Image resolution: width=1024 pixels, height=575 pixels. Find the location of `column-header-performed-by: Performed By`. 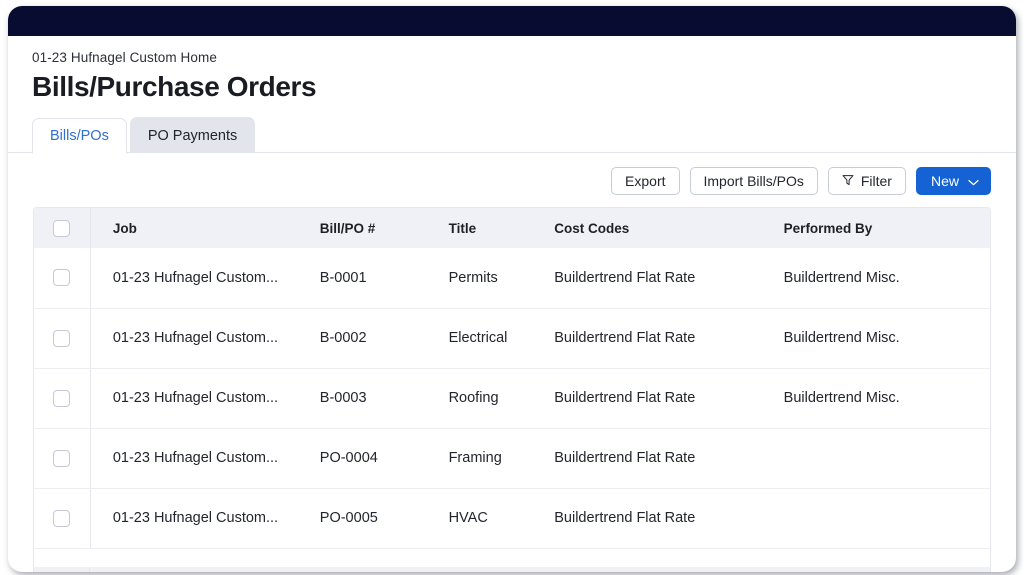

column-header-performed-by: Performed By is located at coordinates (886, 228).